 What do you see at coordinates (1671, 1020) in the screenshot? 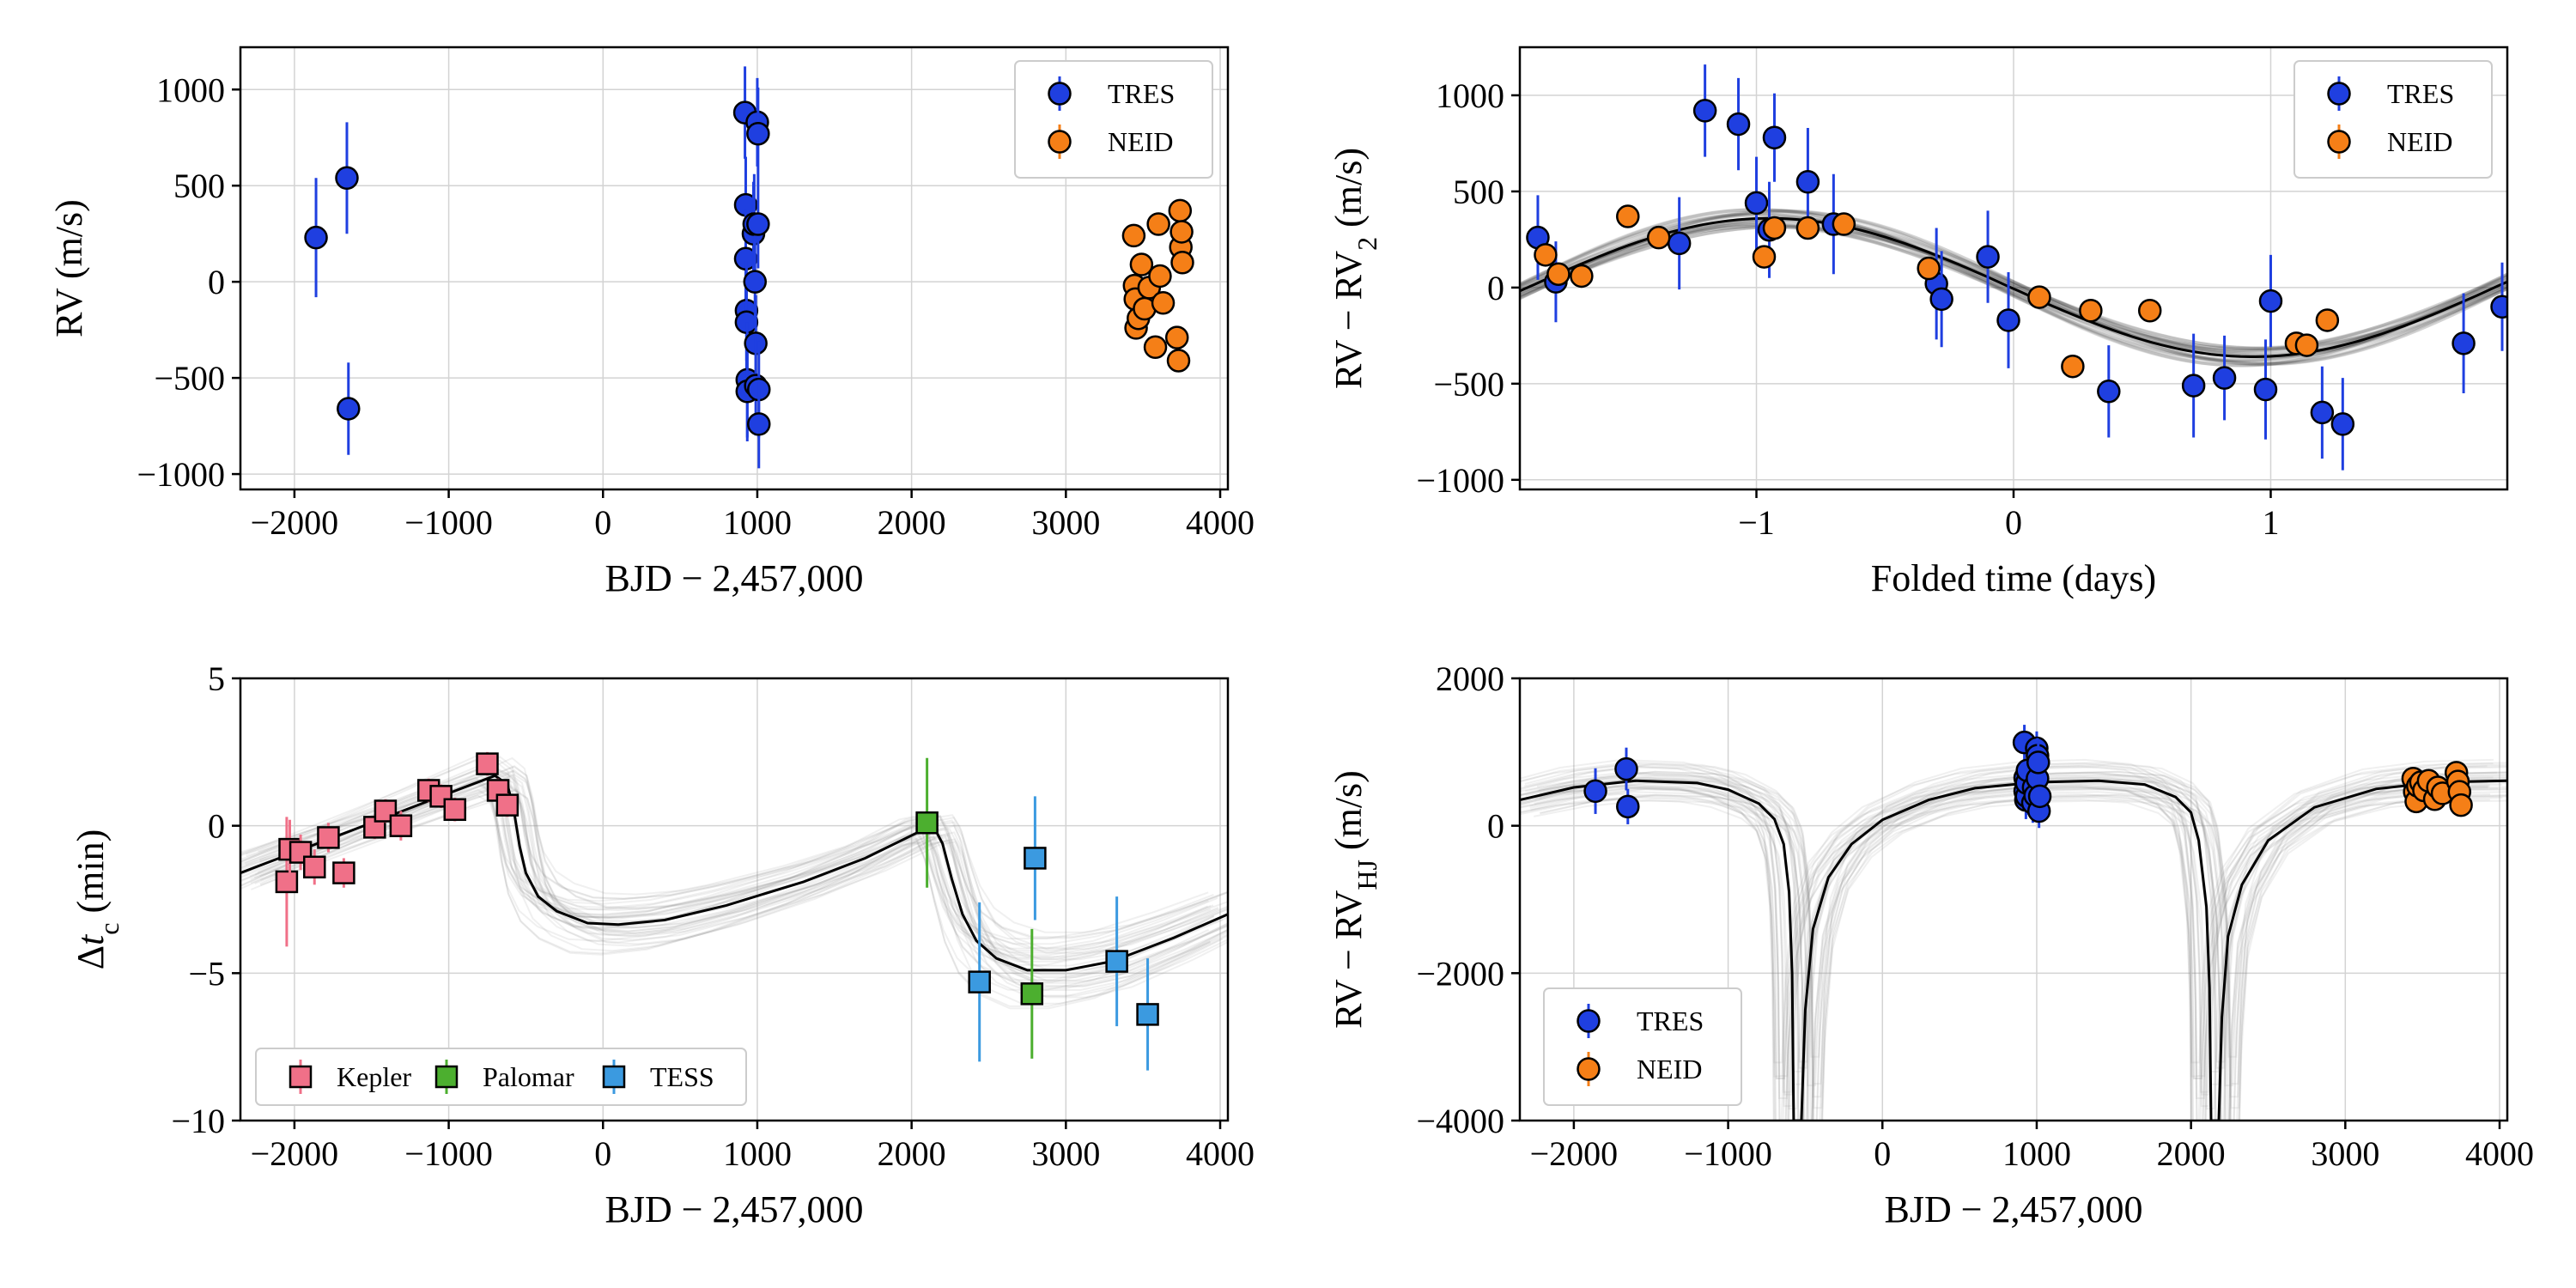
I see `legend-label-tres: TRES` at bounding box center [1671, 1020].